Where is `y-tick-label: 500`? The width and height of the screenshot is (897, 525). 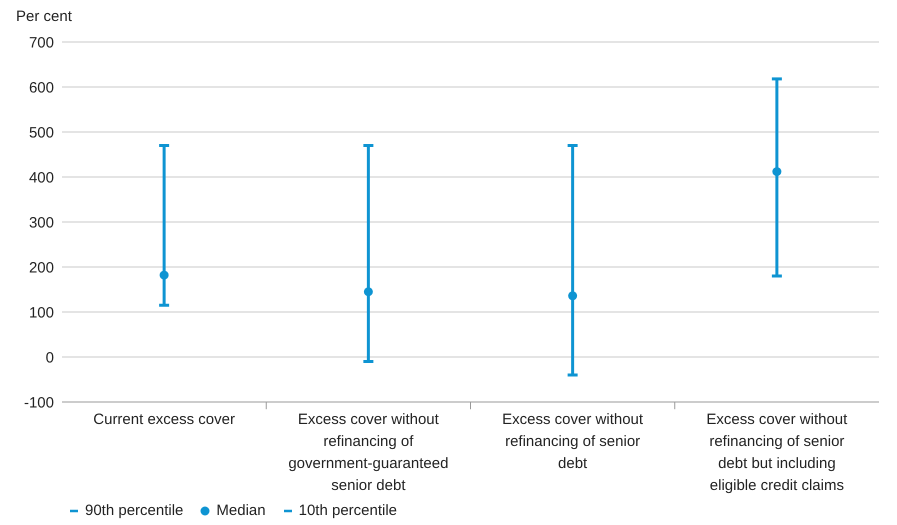 y-tick-label: 500 is located at coordinates (41, 133).